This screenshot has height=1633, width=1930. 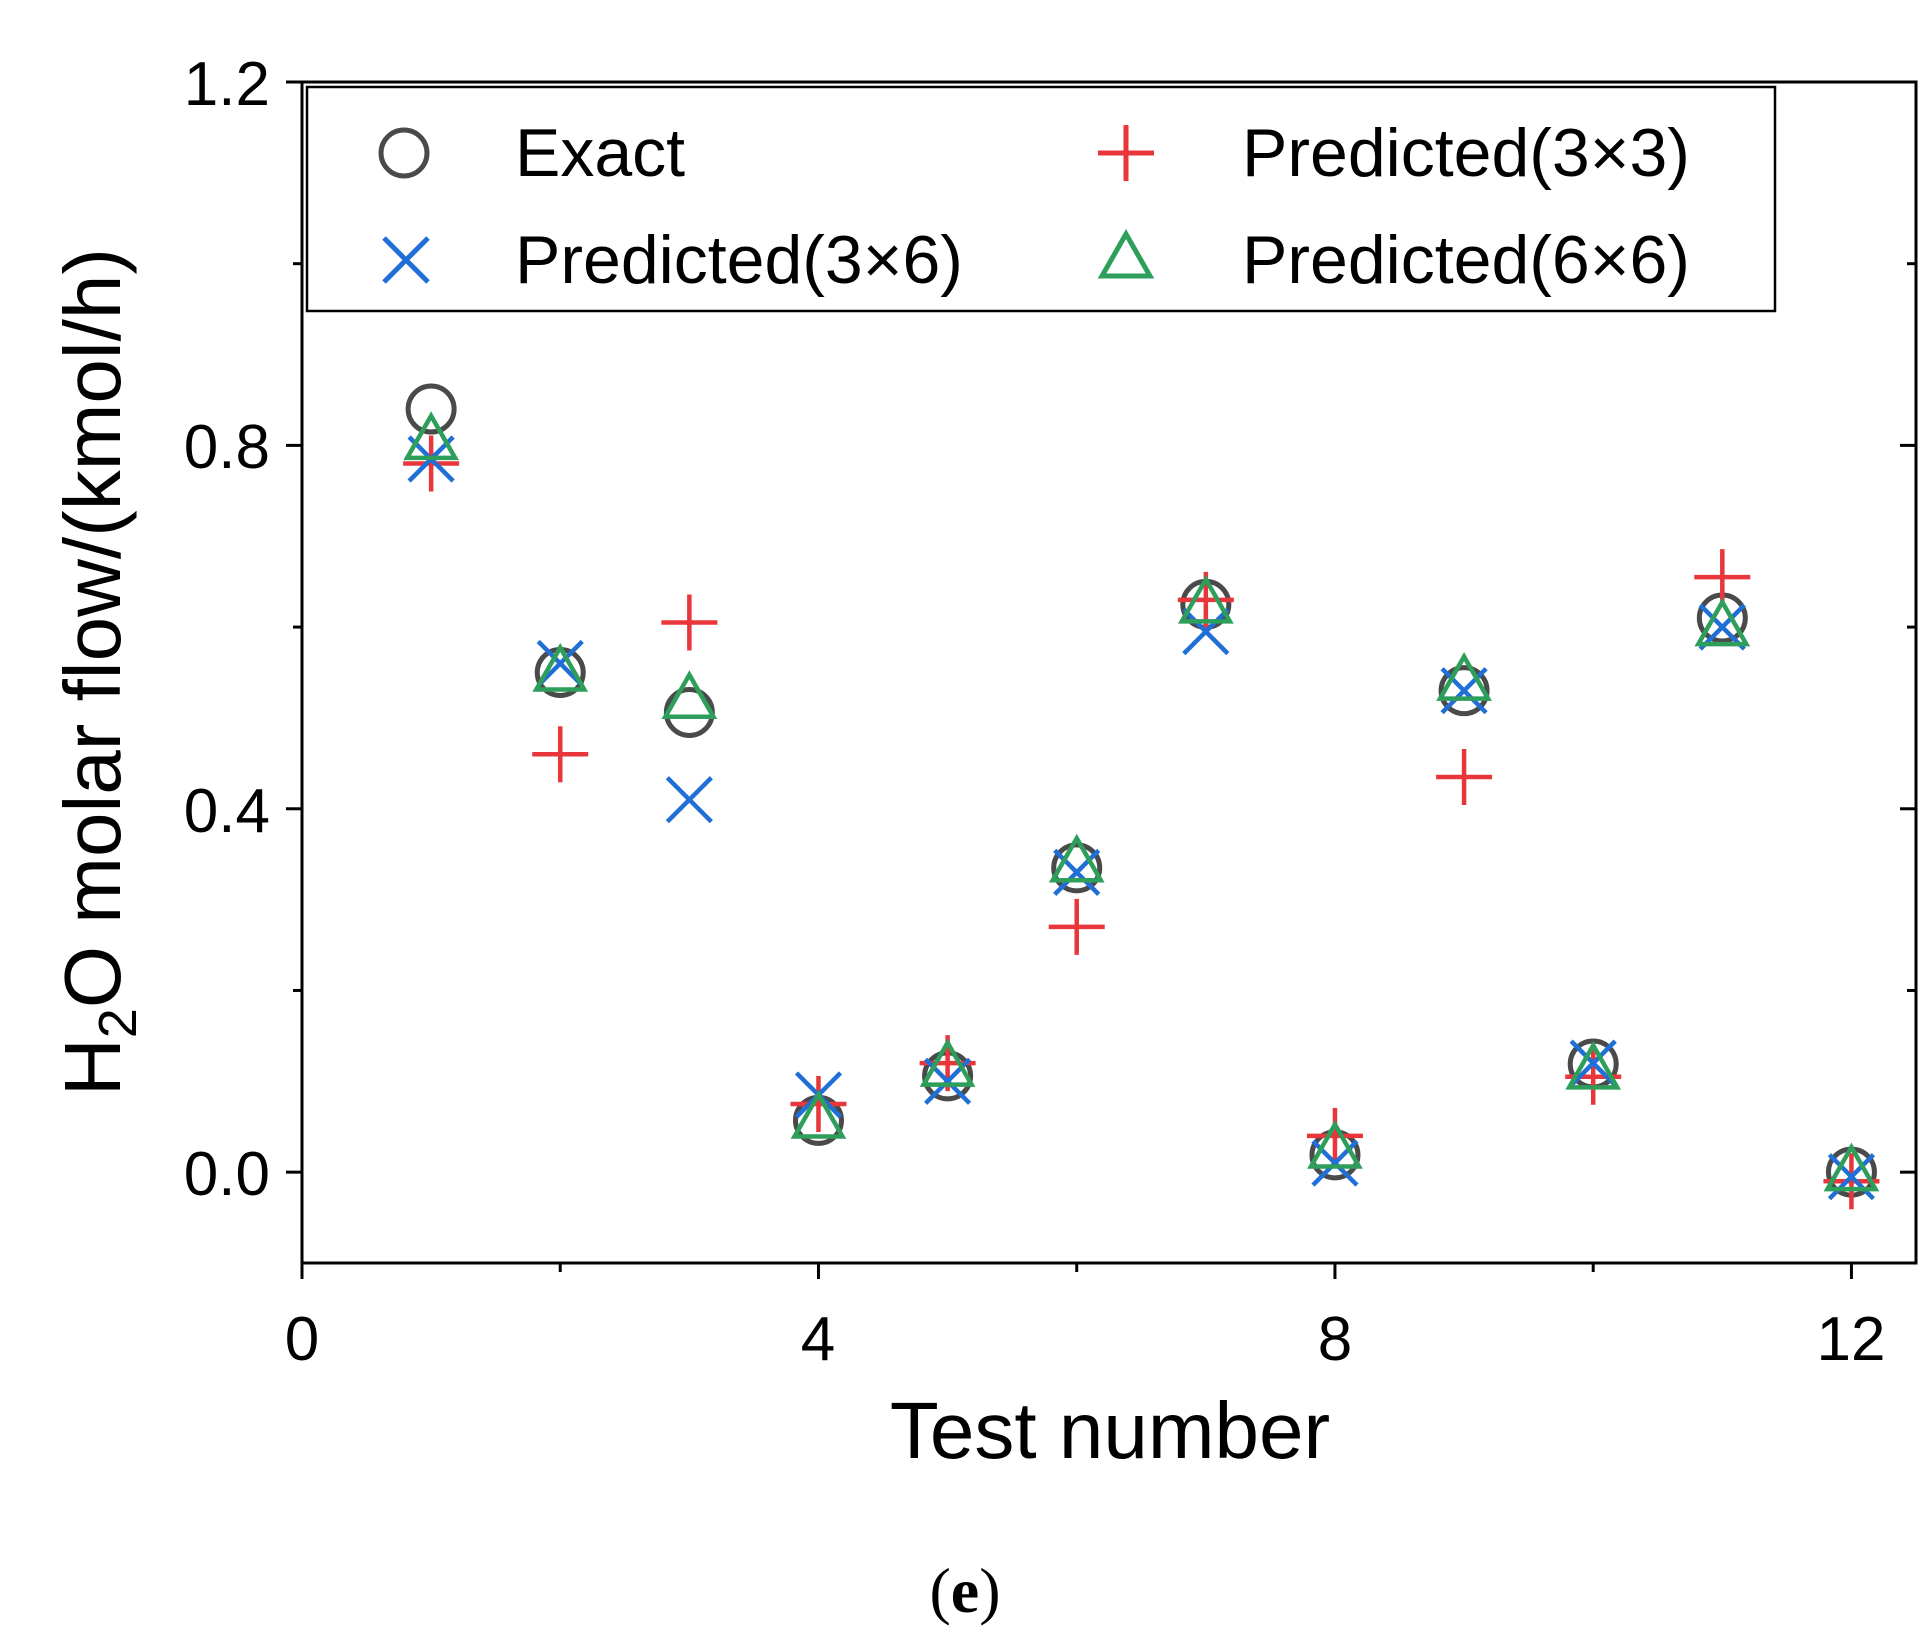 I want to click on legend-triangle-marker, so click(x=1126, y=253).